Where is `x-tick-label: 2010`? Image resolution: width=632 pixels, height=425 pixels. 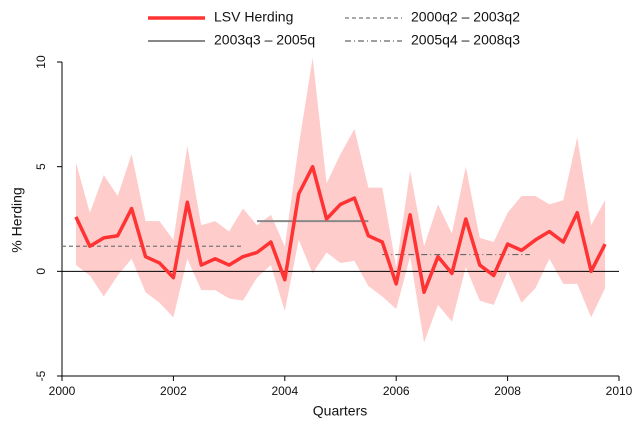 x-tick-label: 2010 is located at coordinates (619, 391).